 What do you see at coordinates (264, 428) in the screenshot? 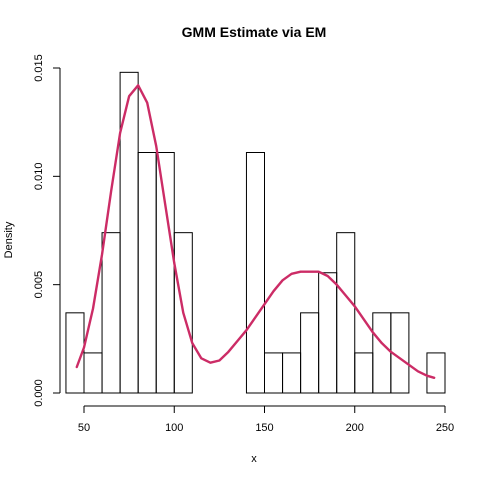
I see `x-tick-label: 150` at bounding box center [264, 428].